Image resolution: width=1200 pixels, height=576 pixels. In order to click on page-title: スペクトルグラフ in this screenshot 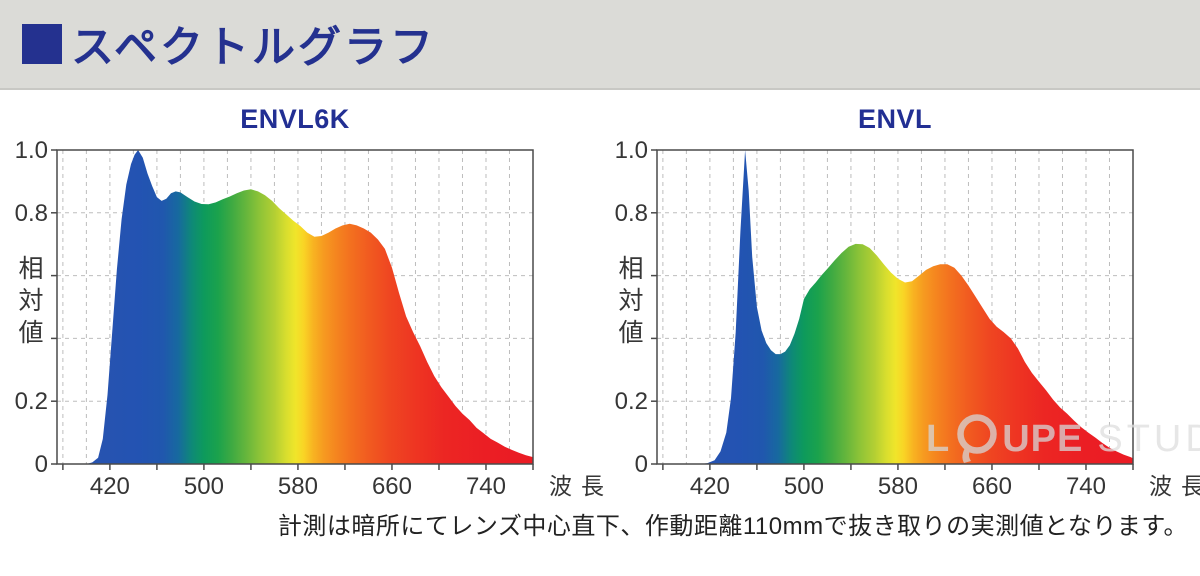, I will do `click(253, 48)`.